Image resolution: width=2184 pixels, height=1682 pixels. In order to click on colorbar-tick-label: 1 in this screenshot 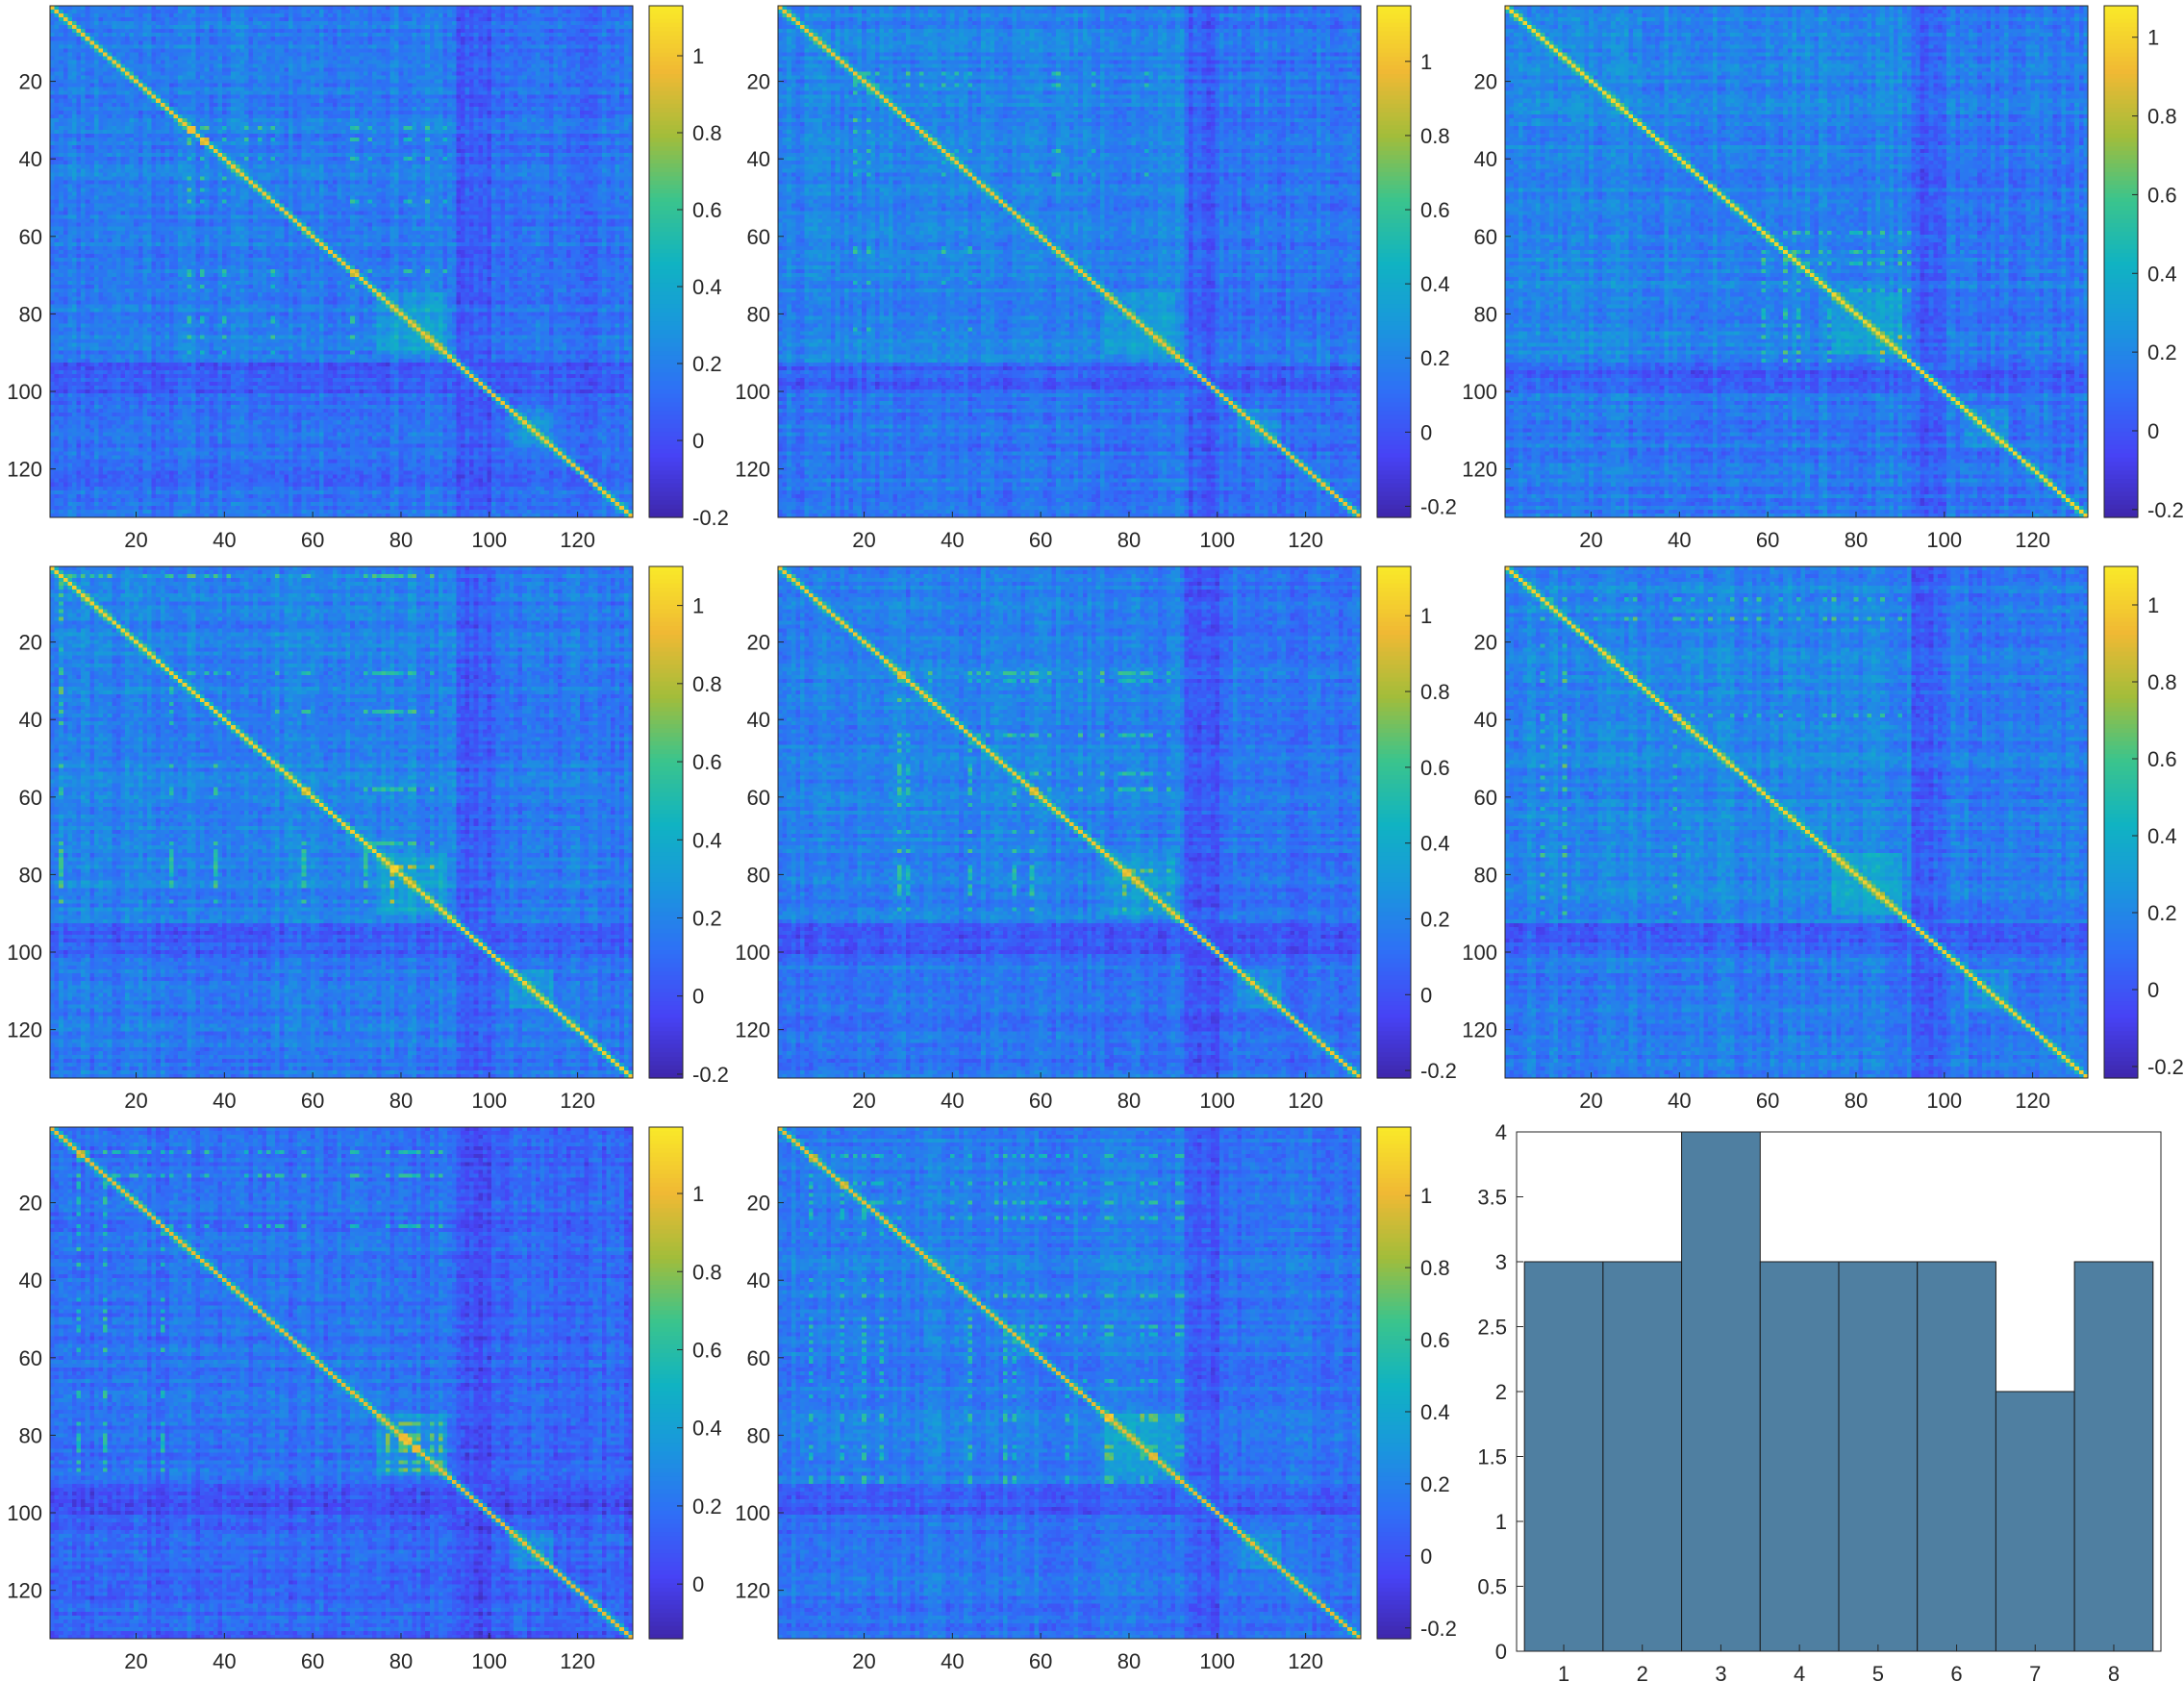, I will do `click(2153, 605)`.